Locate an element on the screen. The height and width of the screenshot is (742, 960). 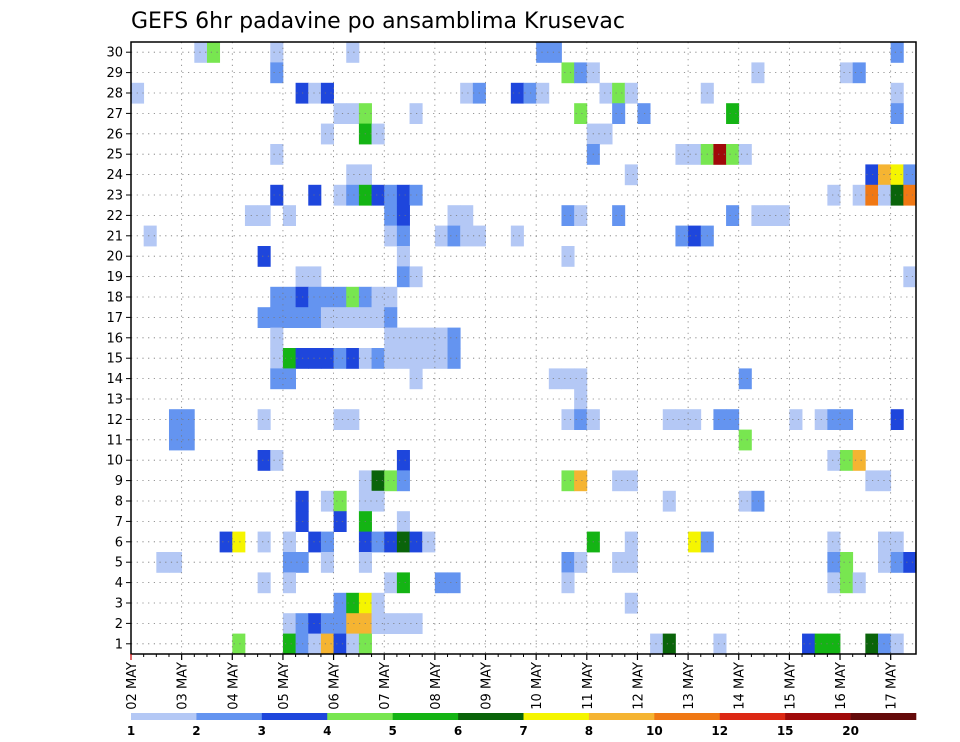
y-tick-label: 22 is located at coordinates (114, 216).